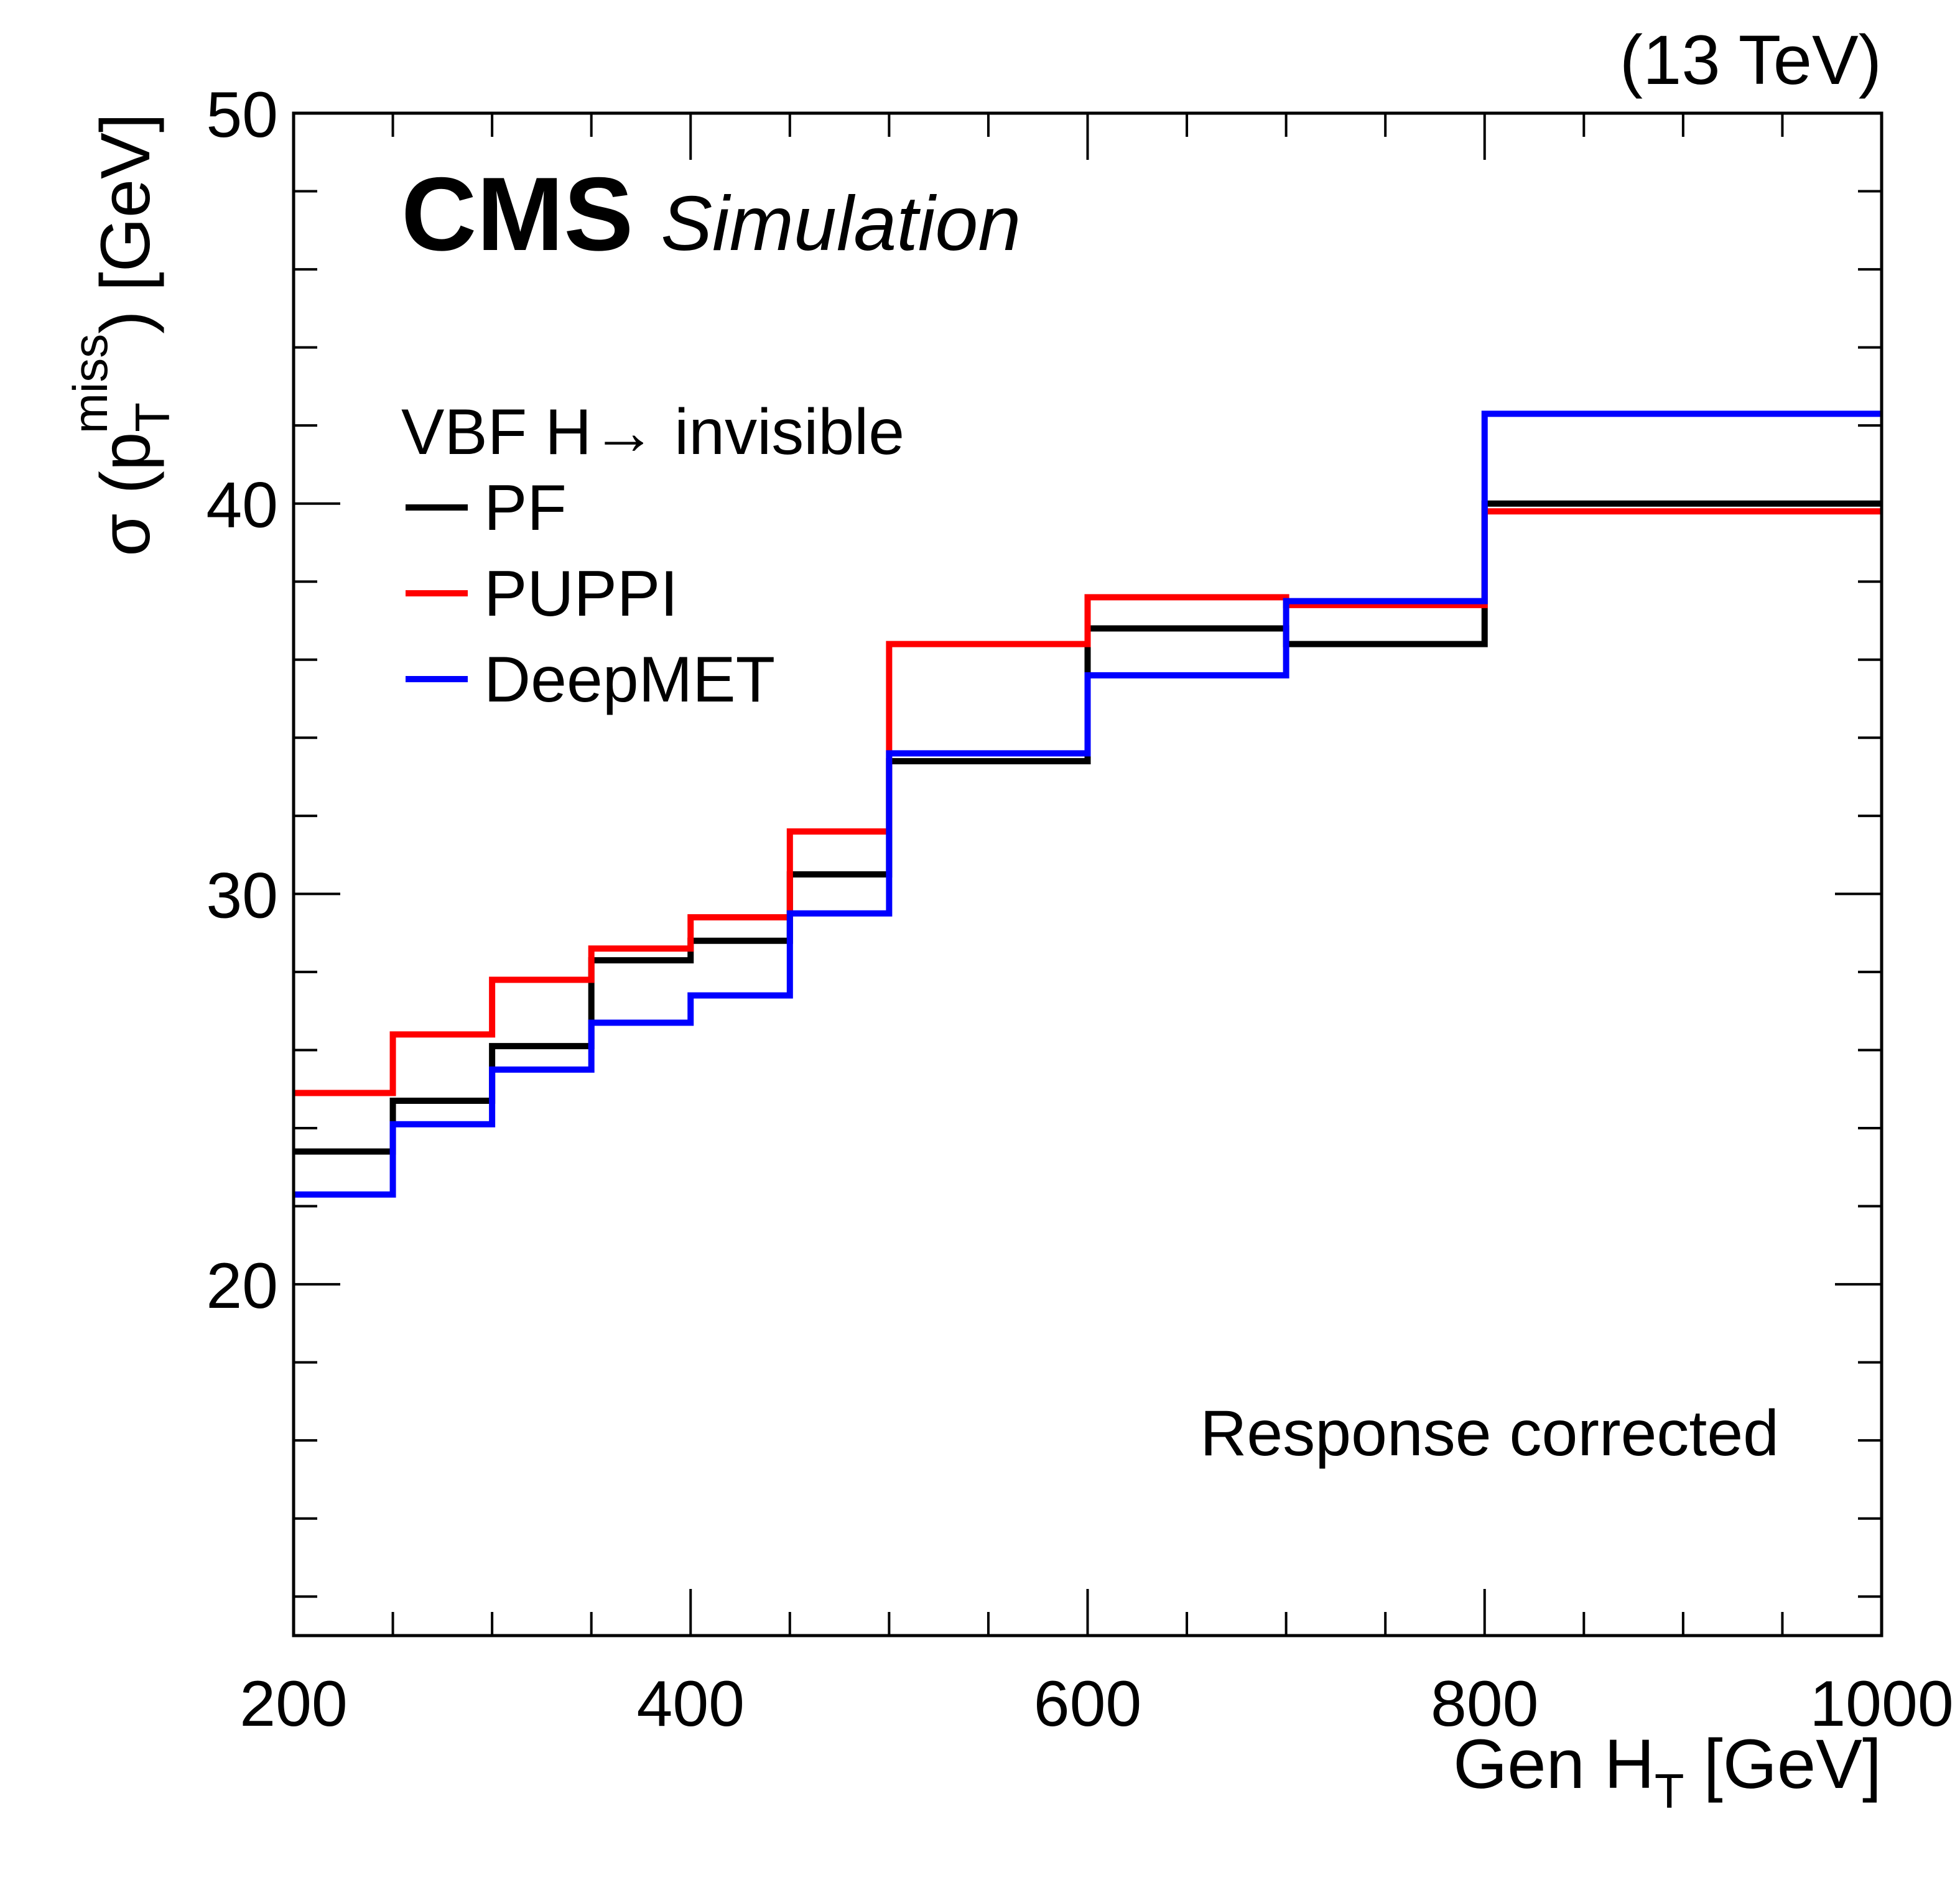  Describe the element at coordinates (1088, 1704) in the screenshot. I see `x-tick-label: 600` at that location.